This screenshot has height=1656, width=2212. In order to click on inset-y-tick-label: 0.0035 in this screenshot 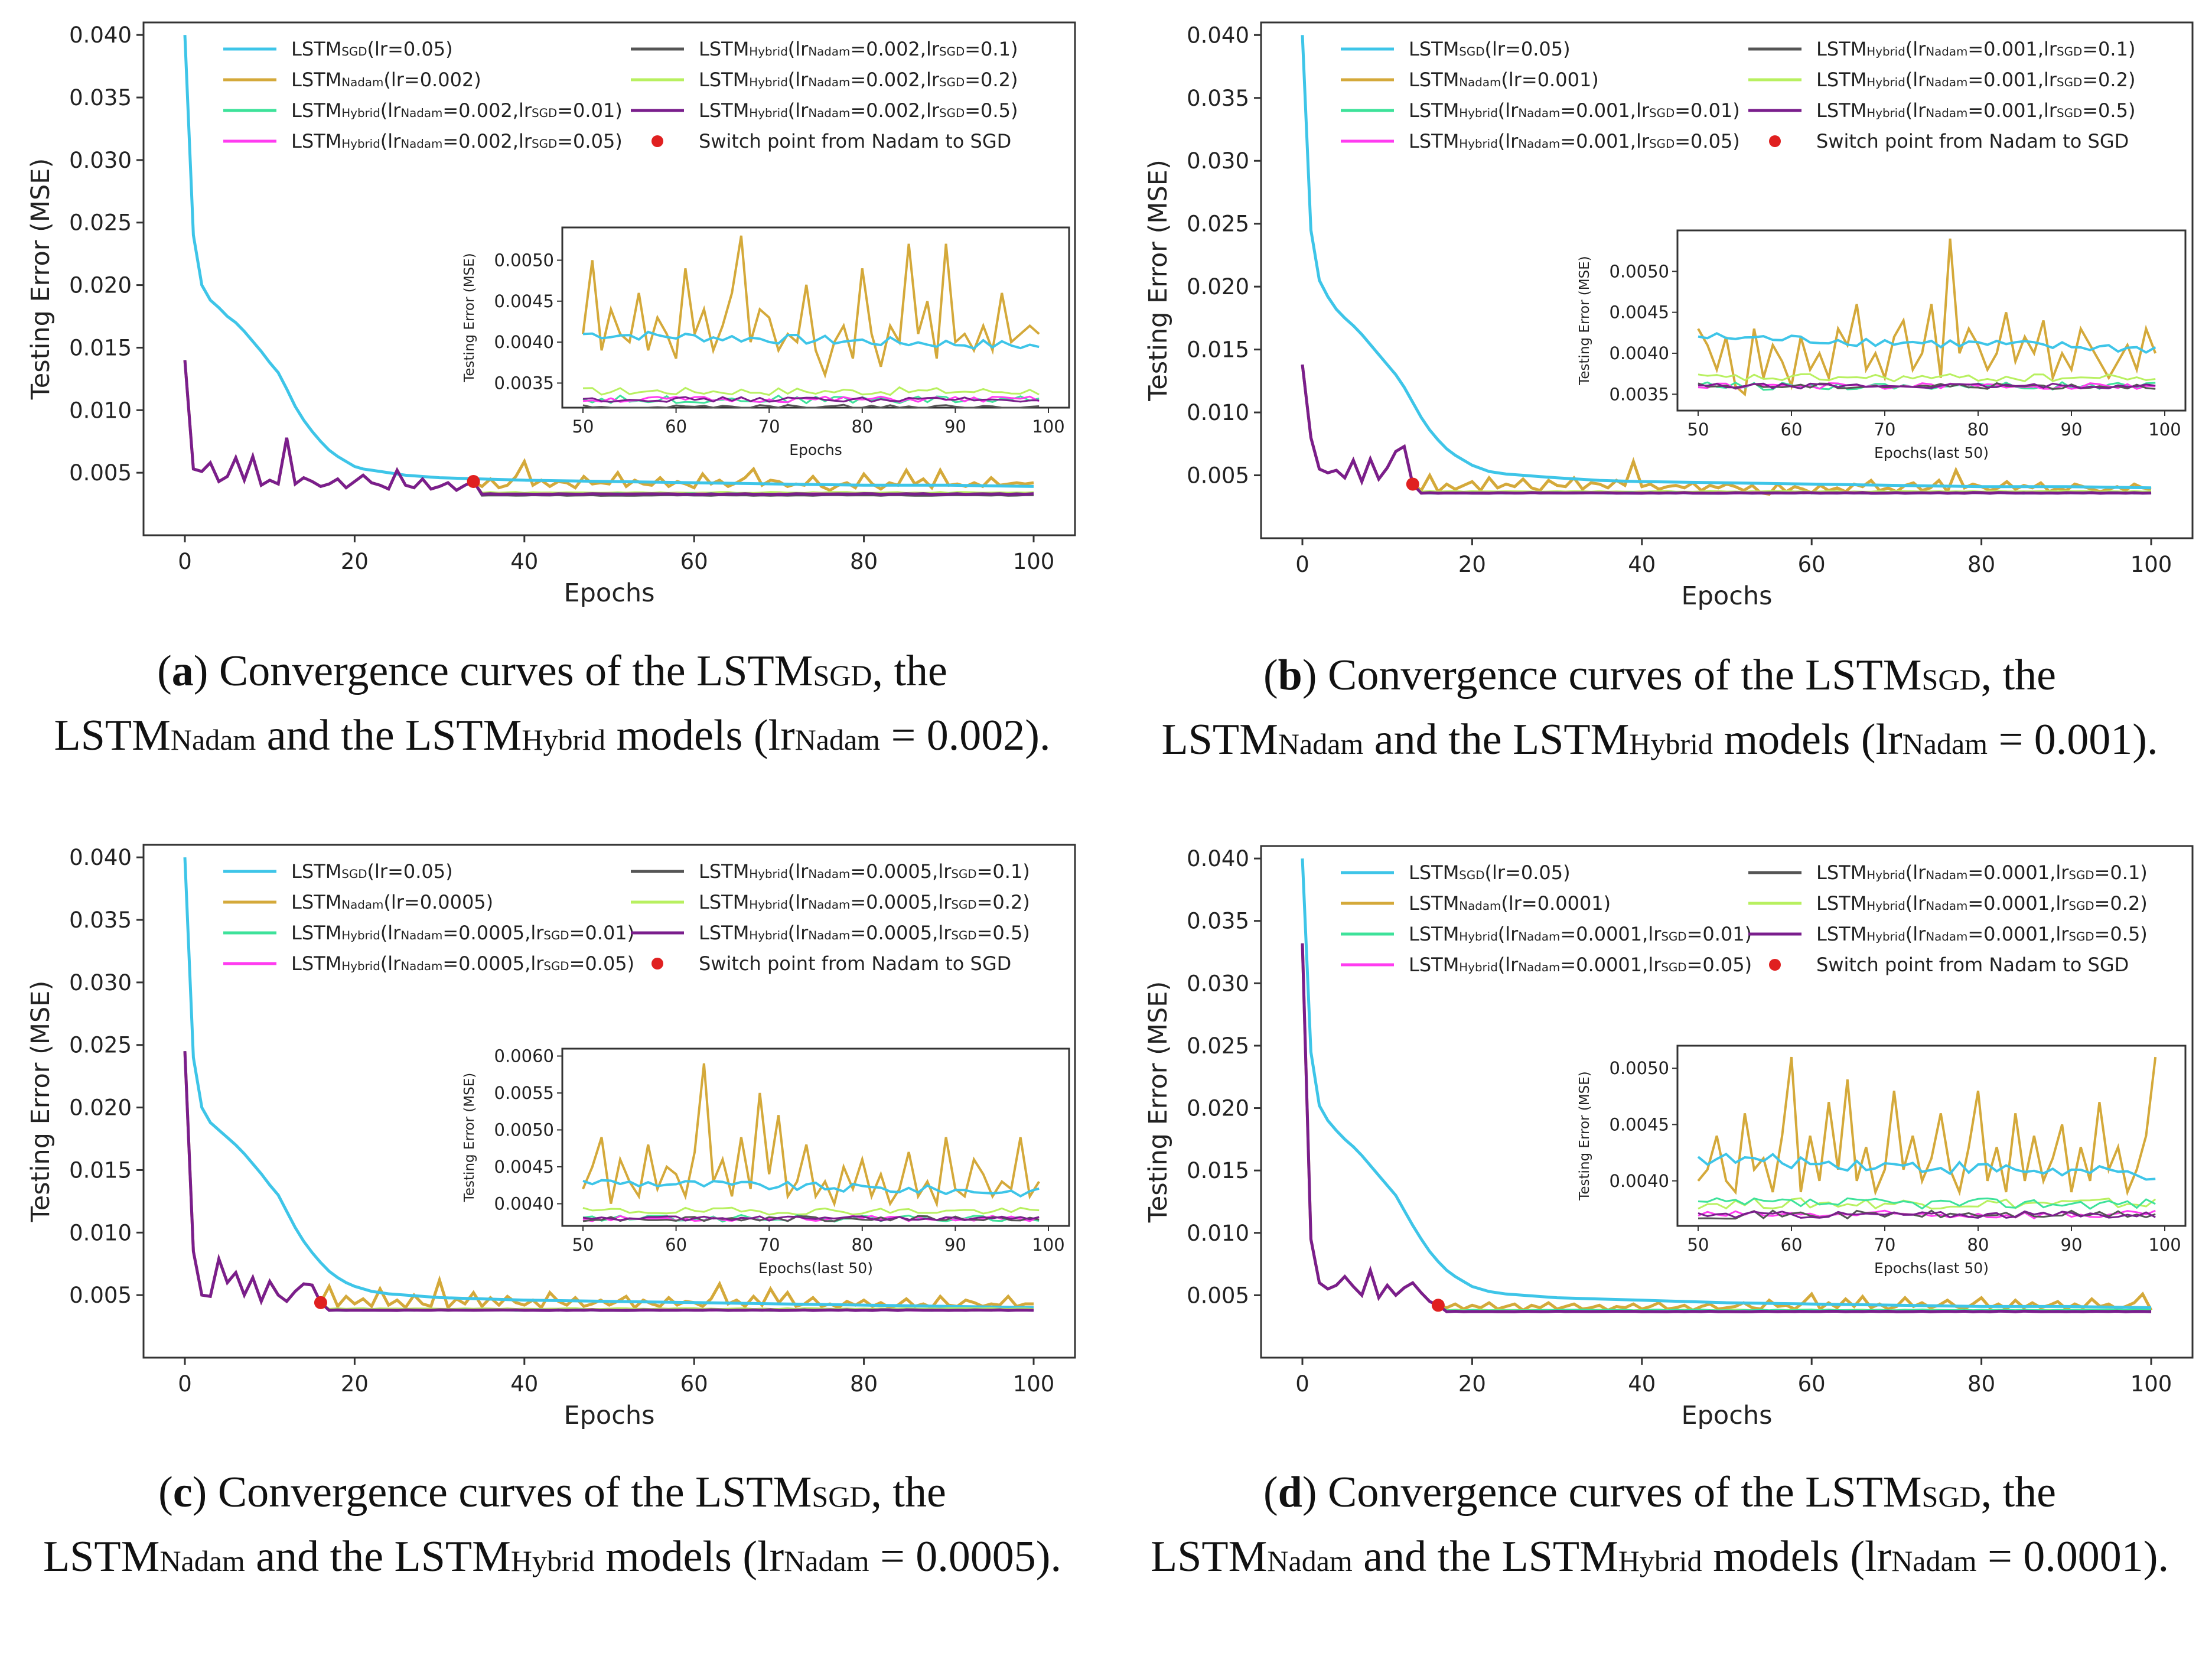, I will do `click(524, 383)`.